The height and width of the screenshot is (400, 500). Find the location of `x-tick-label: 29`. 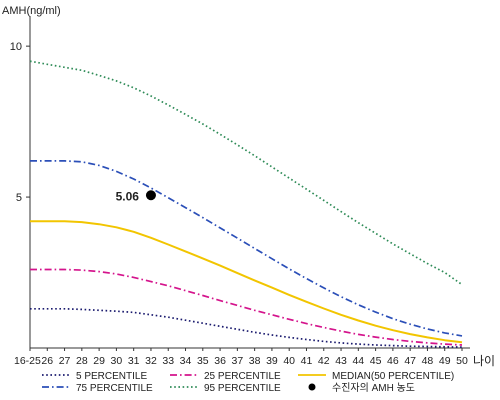

x-tick-label: 29 is located at coordinates (99, 361).